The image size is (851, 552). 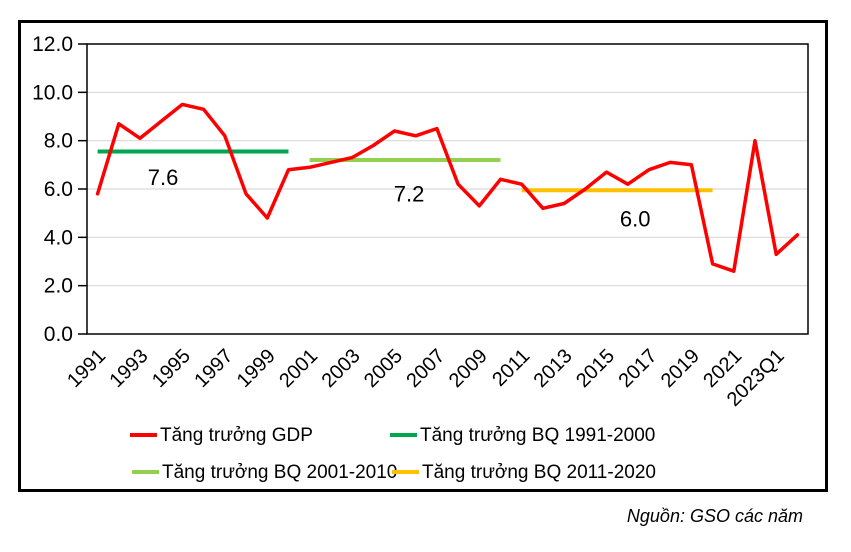 I want to click on legend-swatch-avg-2001-2010, so click(x=145, y=472).